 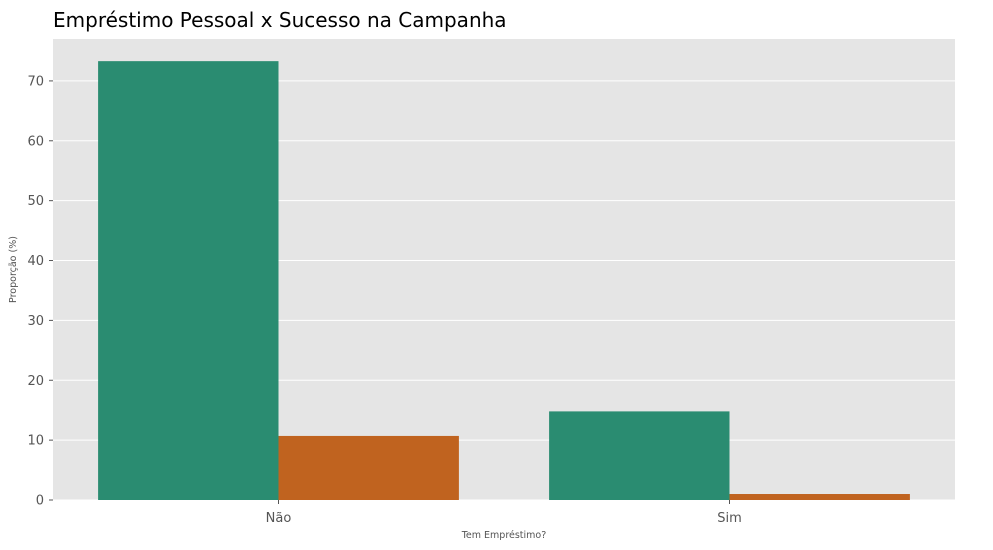 What do you see at coordinates (35, 261) in the screenshot?
I see `y-tick-label: 40` at bounding box center [35, 261].